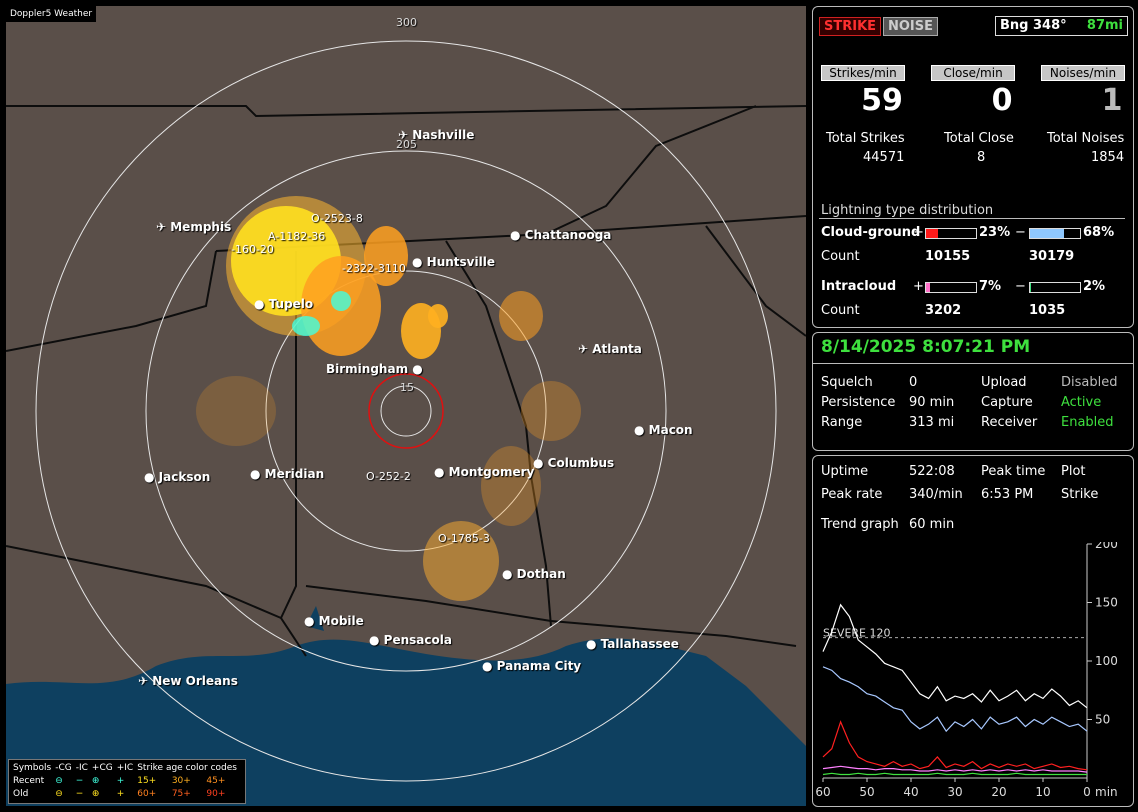 Image resolution: width=1138 pixels, height=812 pixels. I want to click on distribution-title: Lightning type distribution, so click(907, 210).